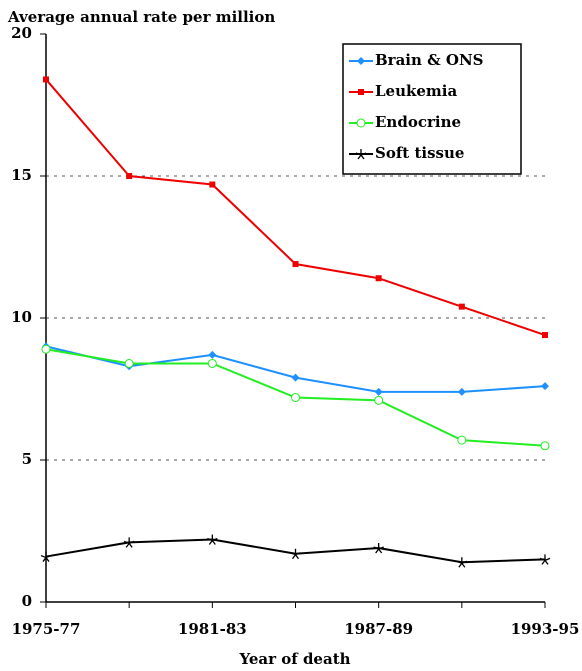 The height and width of the screenshot is (671, 582). I want to click on y-tick-label: 15, so click(21, 175).